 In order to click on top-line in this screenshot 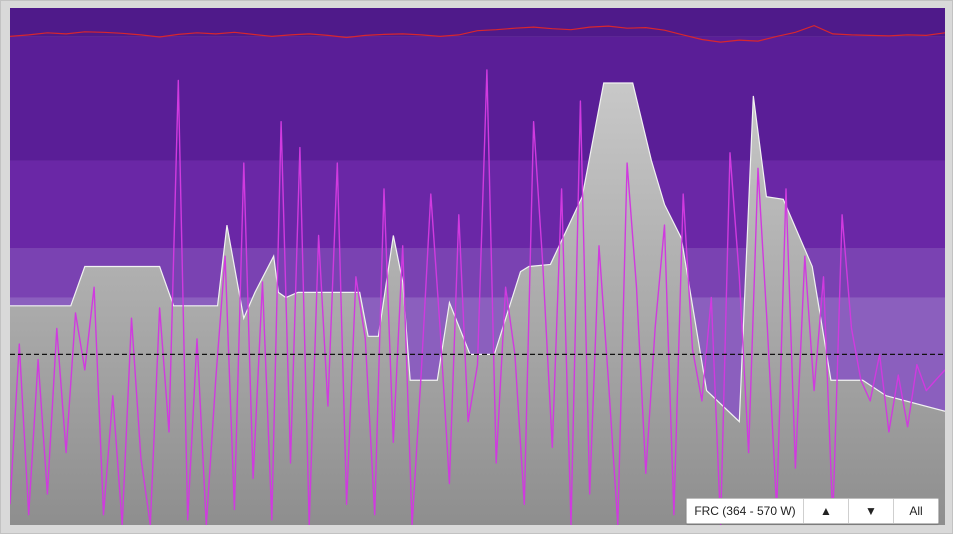, I will do `click(477, 33)`.